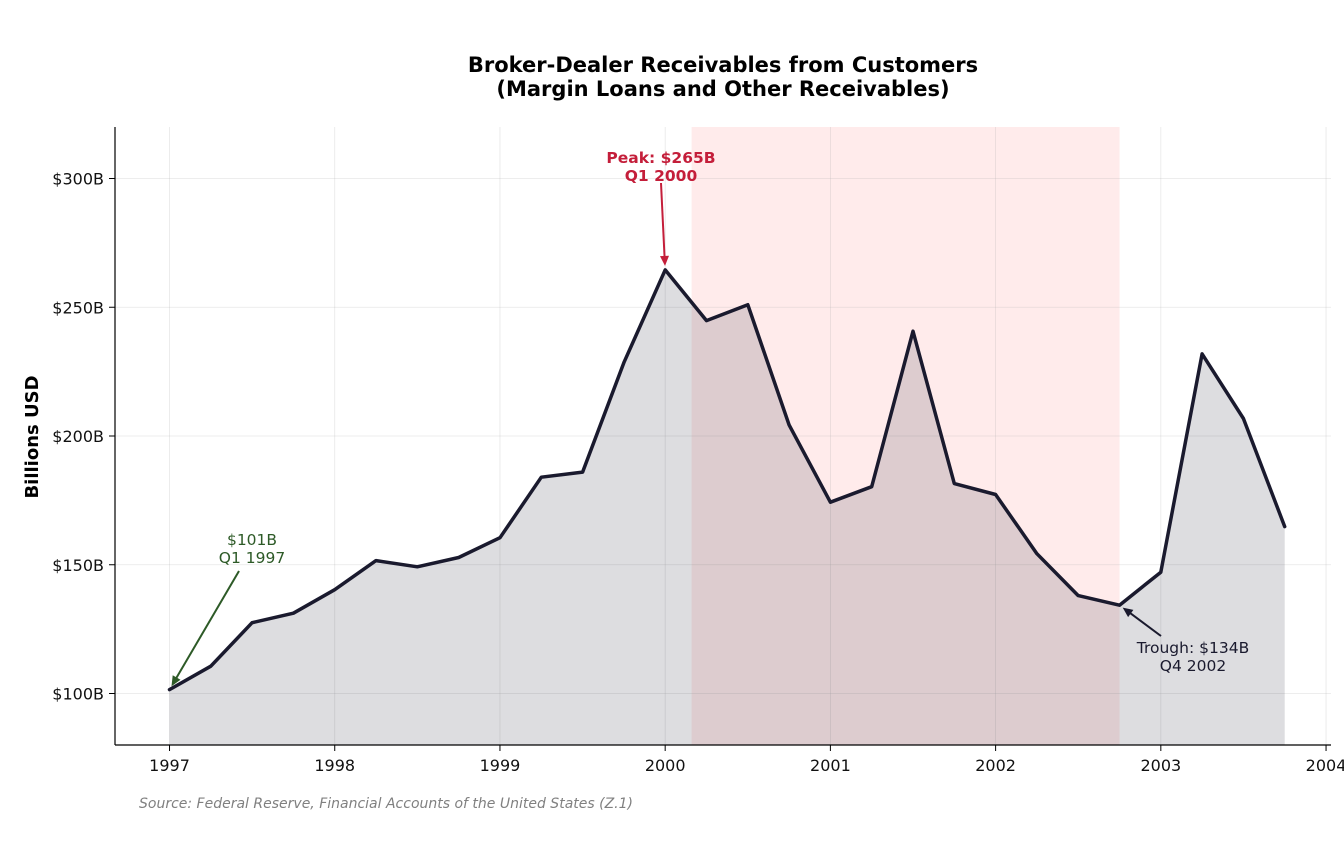  What do you see at coordinates (995, 765) in the screenshot?
I see `x-tick-label-2002: 2002` at bounding box center [995, 765].